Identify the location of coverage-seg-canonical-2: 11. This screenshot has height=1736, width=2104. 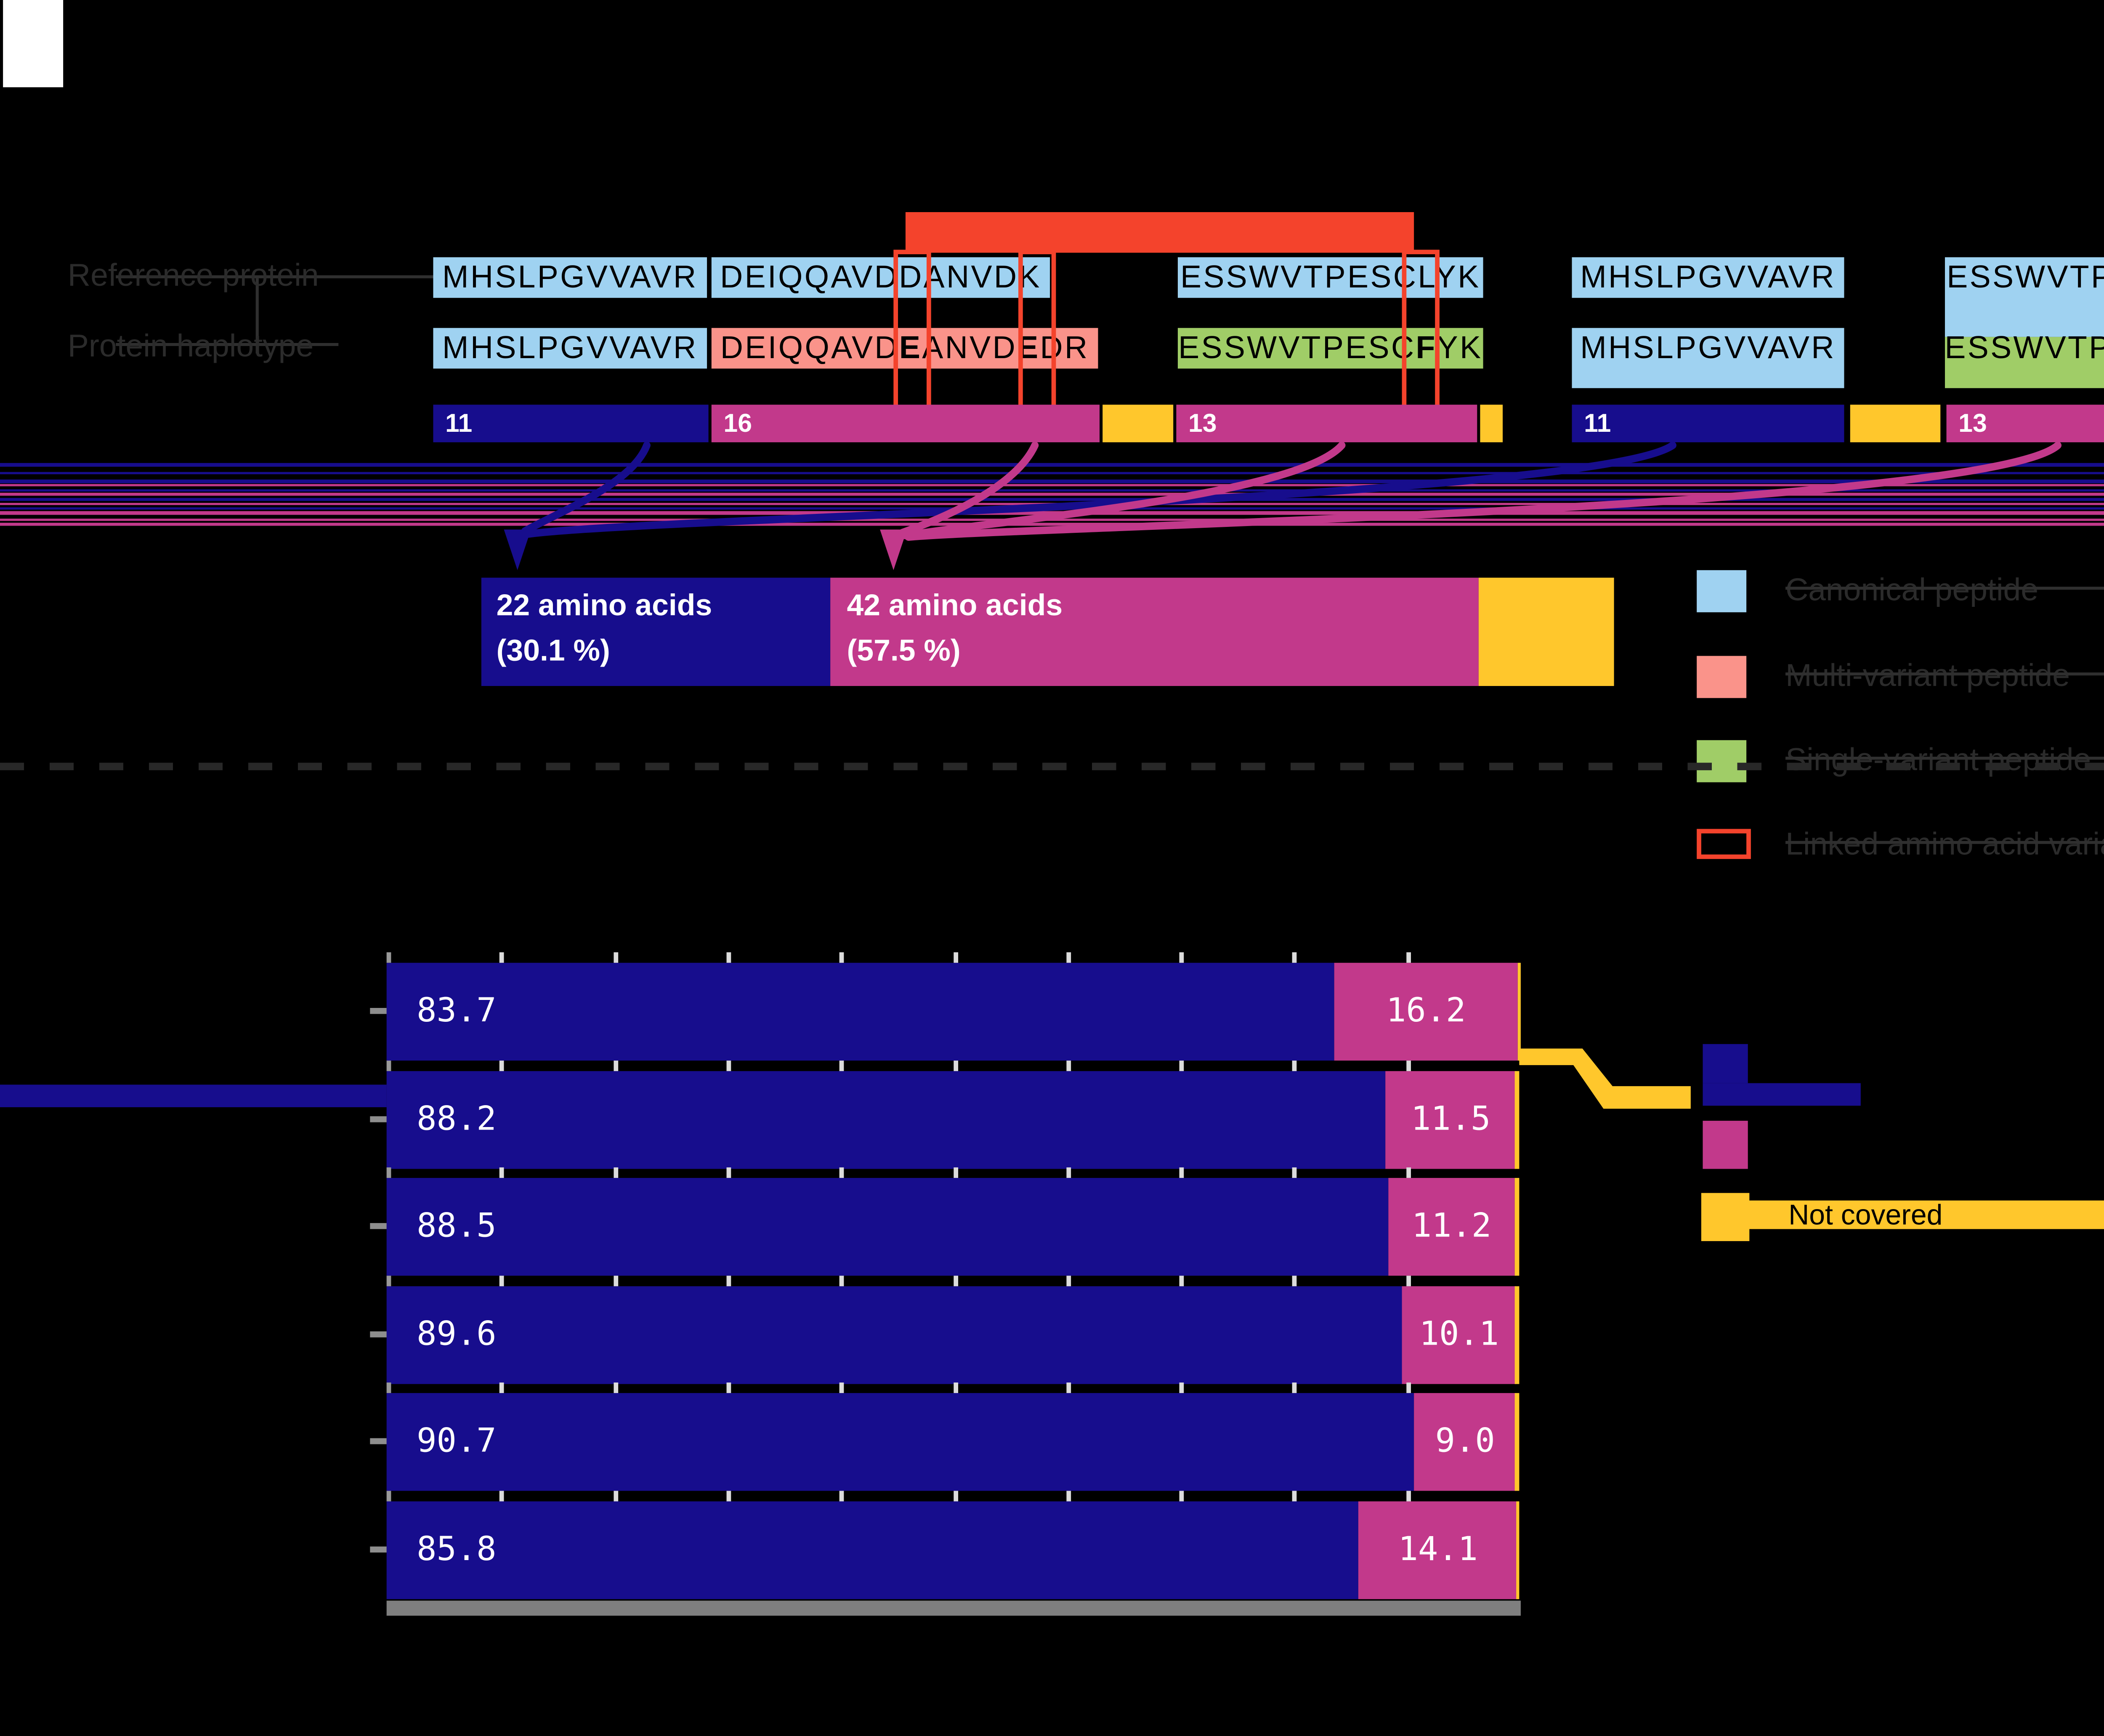
(1708, 423).